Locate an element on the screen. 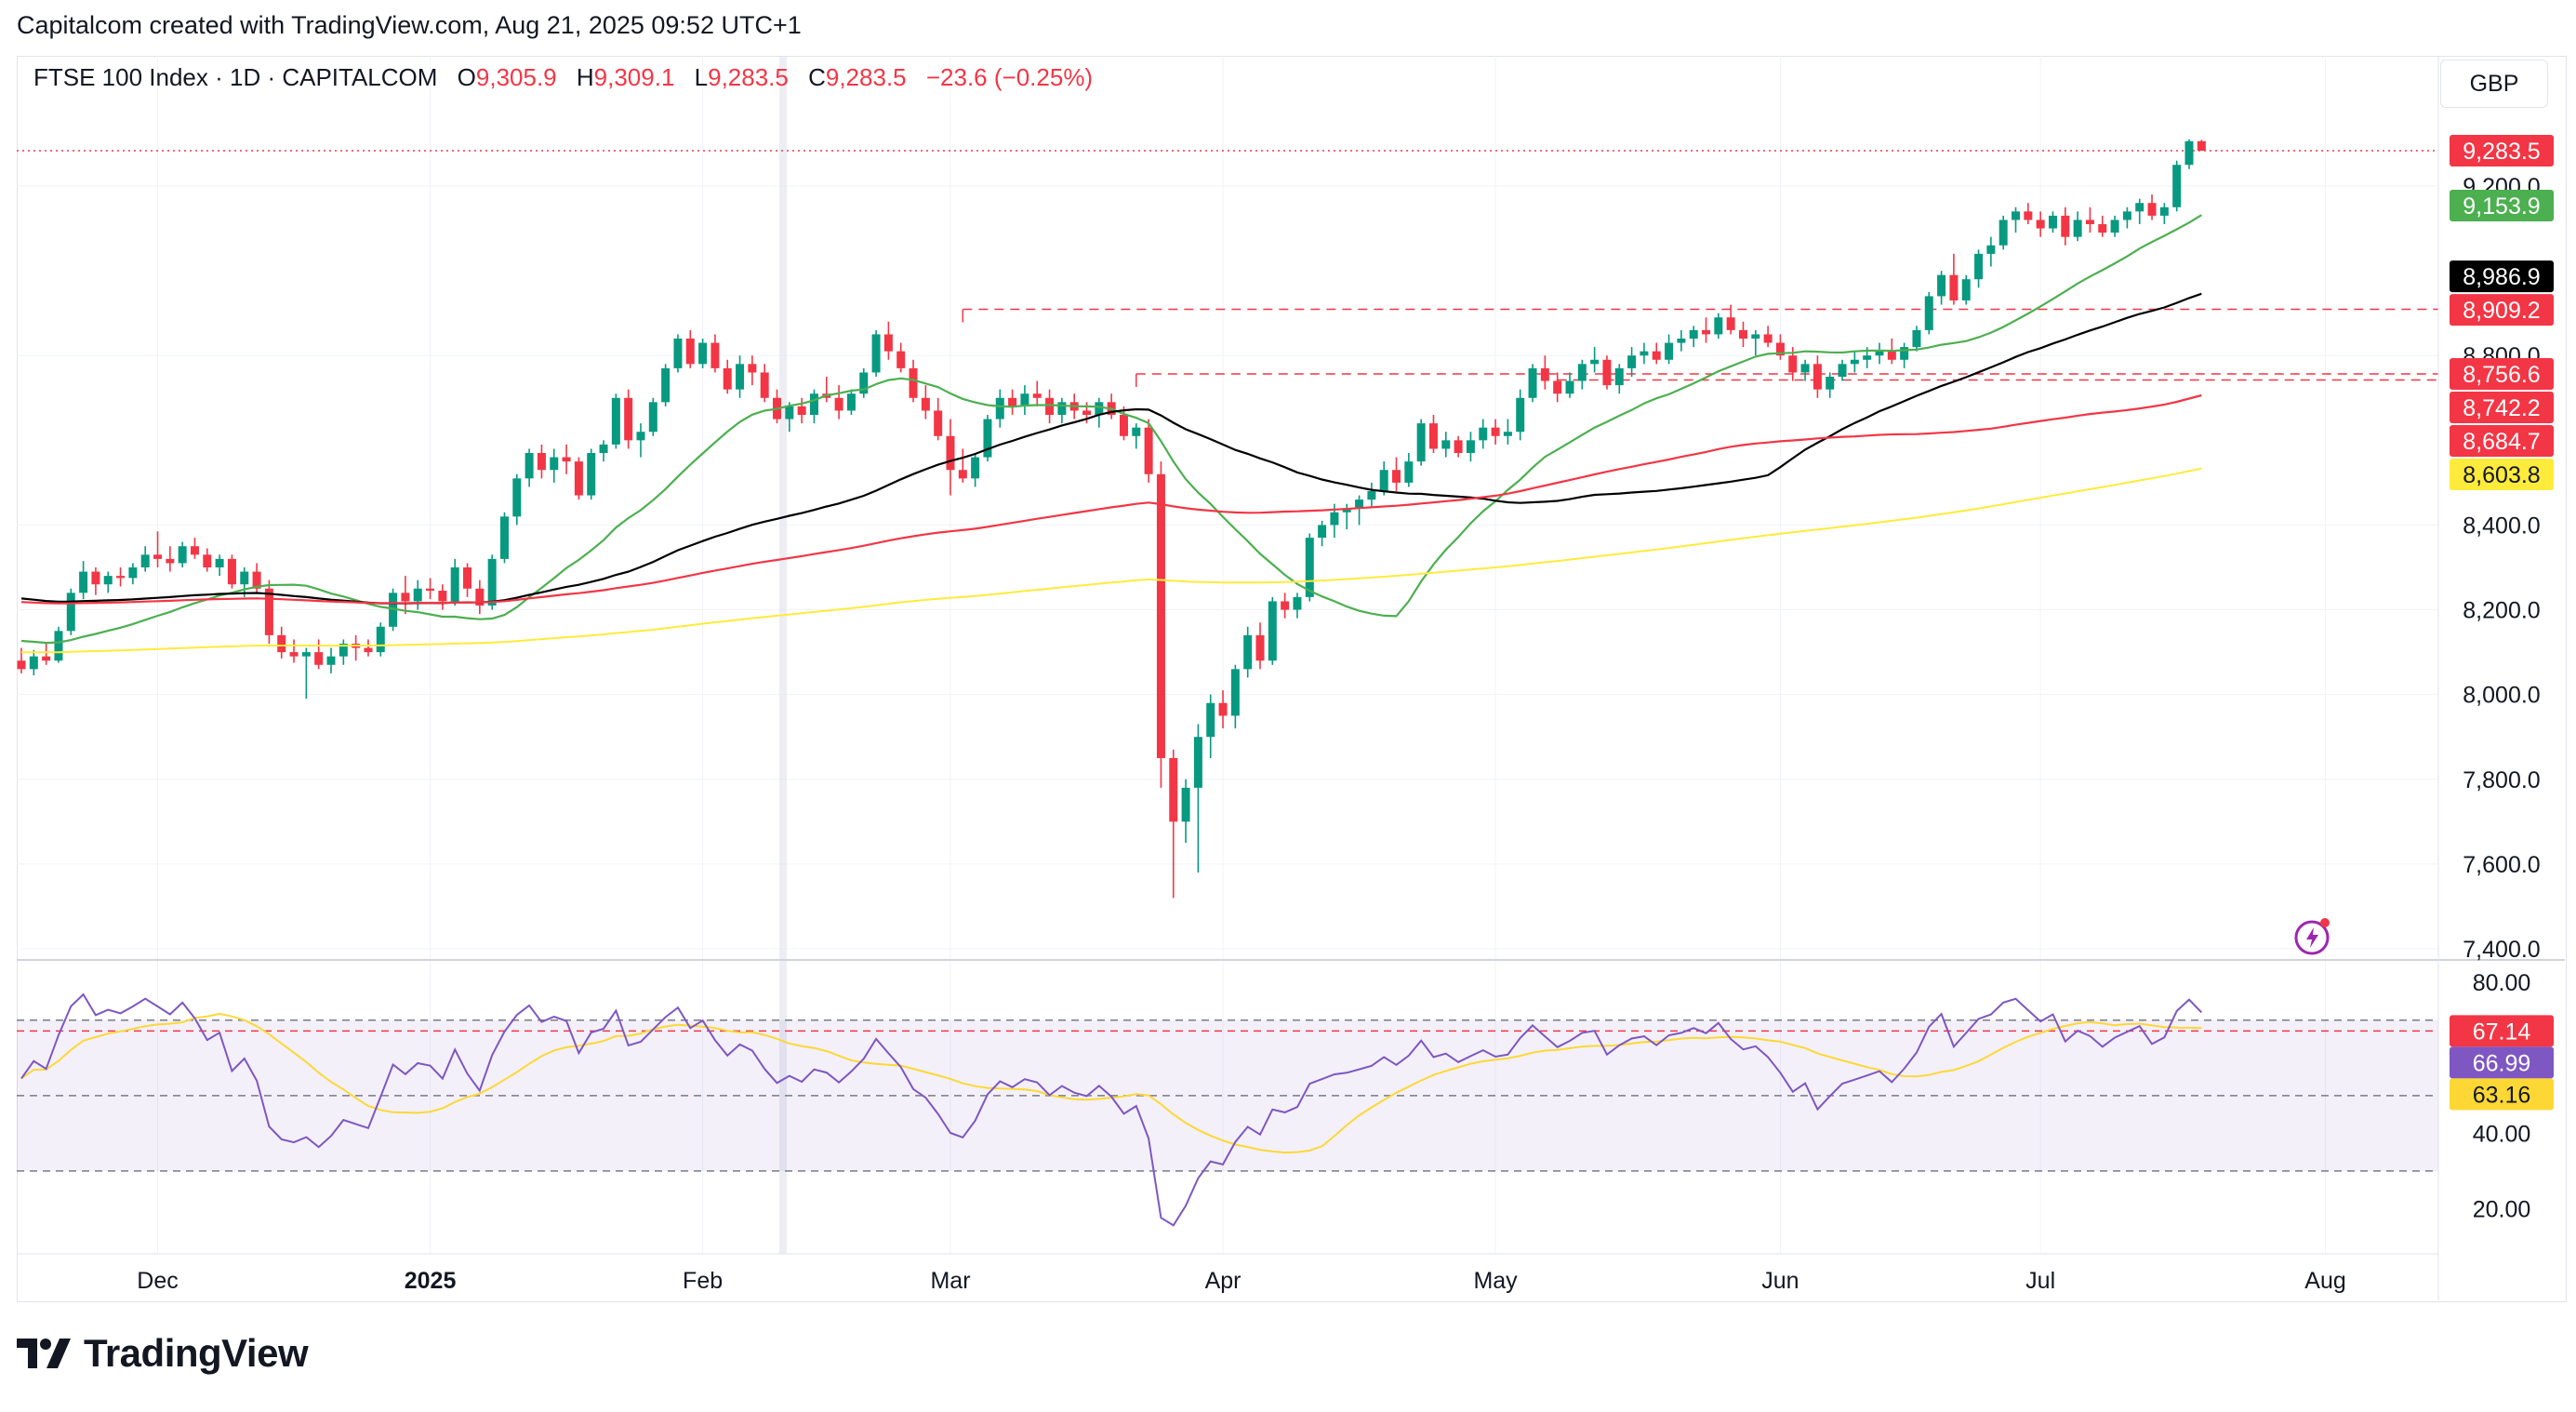 Image resolution: width=2576 pixels, height=1412 pixels. tradingview-logo-text: TradingView is located at coordinates (196, 1353).